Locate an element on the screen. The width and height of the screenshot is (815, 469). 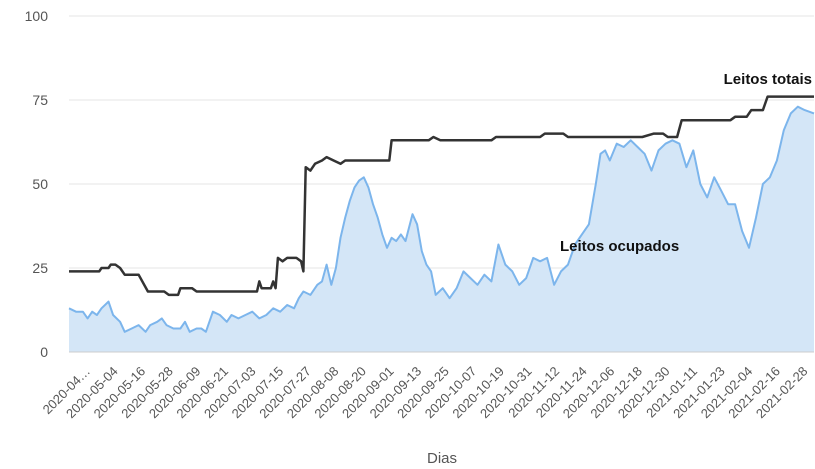
y-tick-label: 75 is located at coordinates (40, 100).